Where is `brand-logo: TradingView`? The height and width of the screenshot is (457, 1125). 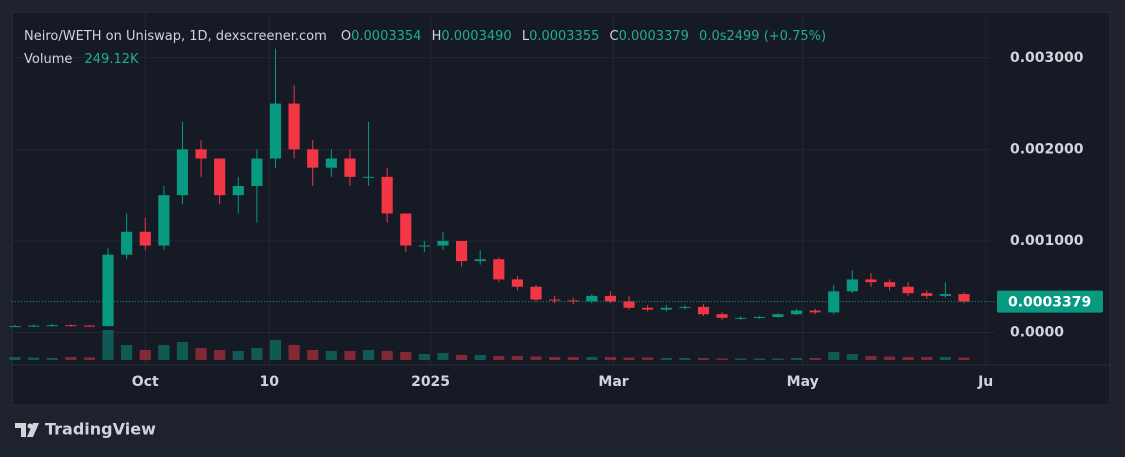
brand-logo: TradingView is located at coordinates (85, 429).